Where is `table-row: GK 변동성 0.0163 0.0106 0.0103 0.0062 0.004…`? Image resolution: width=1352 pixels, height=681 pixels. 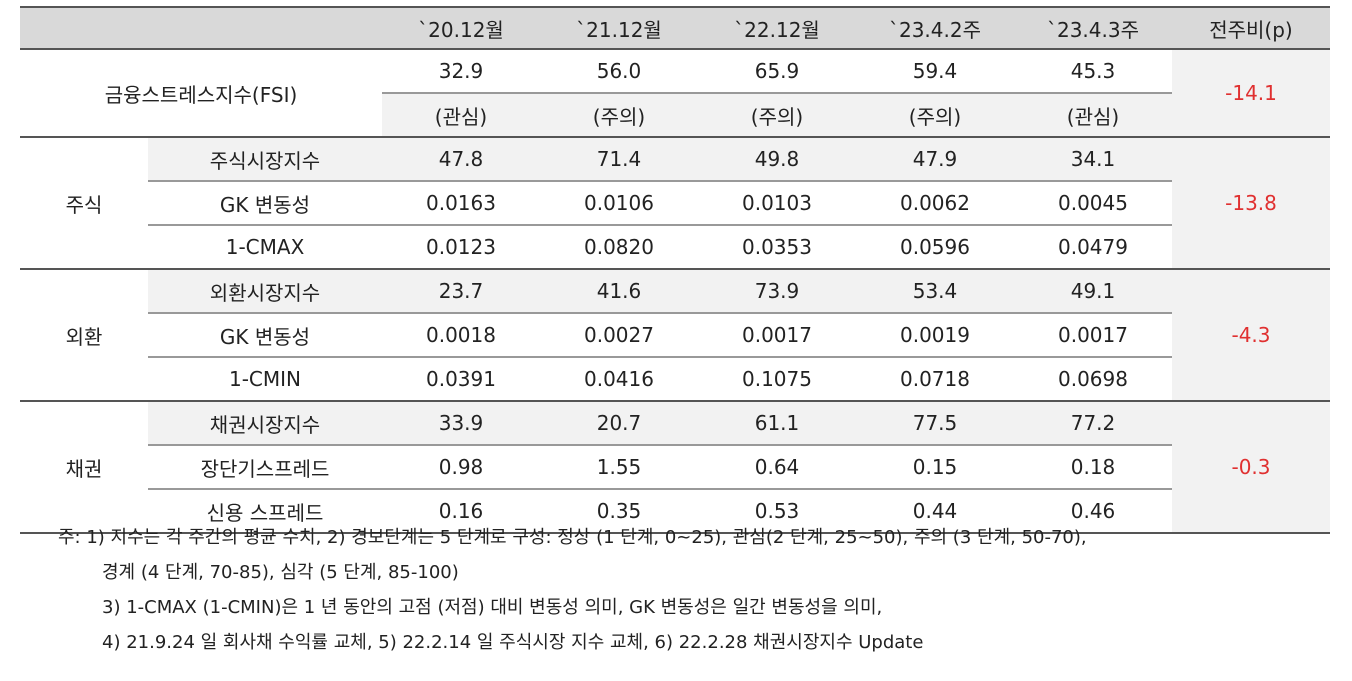
table-row: GK 변동성 0.0163 0.0106 0.0103 0.0062 0.004… is located at coordinates (675, 203).